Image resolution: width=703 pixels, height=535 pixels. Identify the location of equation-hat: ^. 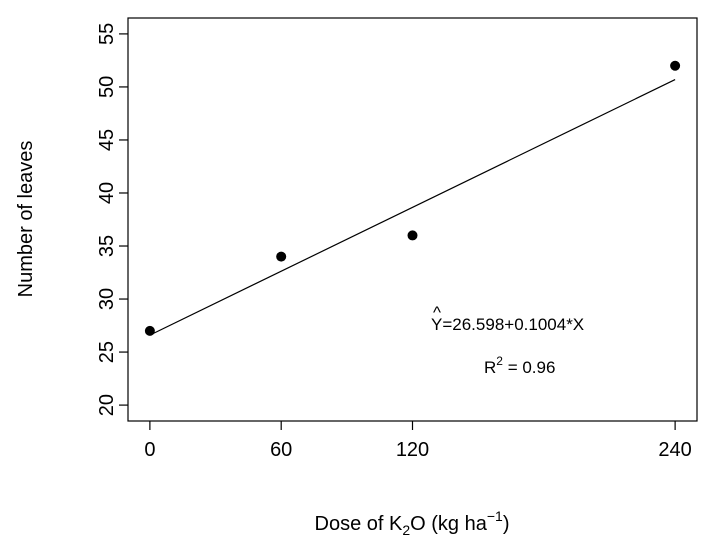
(437, 312).